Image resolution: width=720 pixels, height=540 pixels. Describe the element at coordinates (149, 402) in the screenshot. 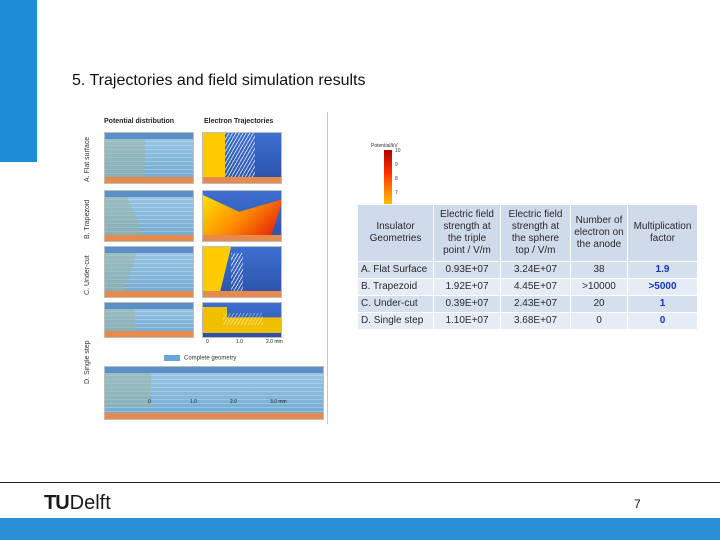

I see `axis-tick-large-0: 0` at that location.